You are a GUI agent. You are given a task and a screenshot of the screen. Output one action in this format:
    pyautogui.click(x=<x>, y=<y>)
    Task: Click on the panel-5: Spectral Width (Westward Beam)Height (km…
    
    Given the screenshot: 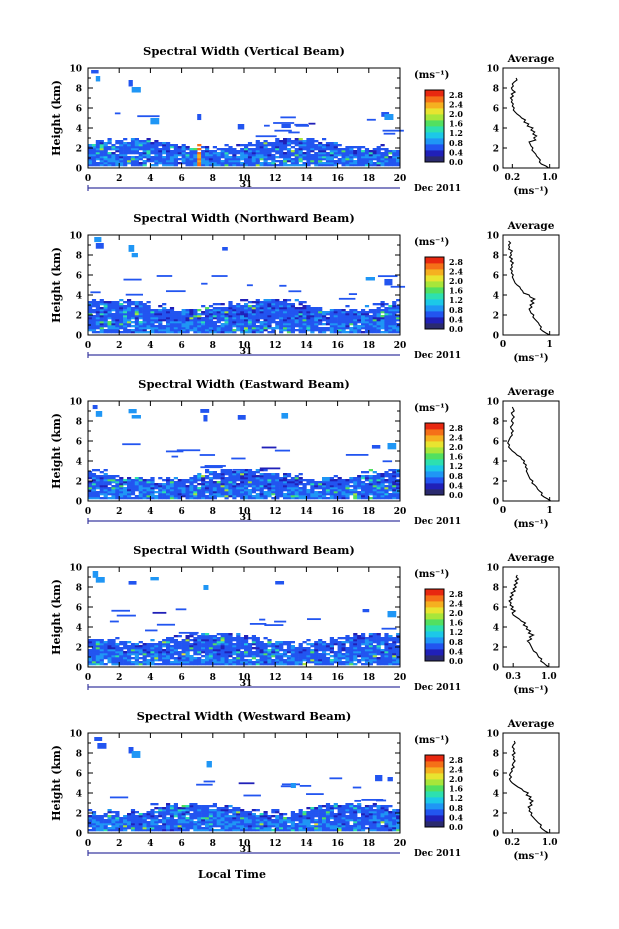 What is the action you would take?
    pyautogui.click(x=305, y=785)
    